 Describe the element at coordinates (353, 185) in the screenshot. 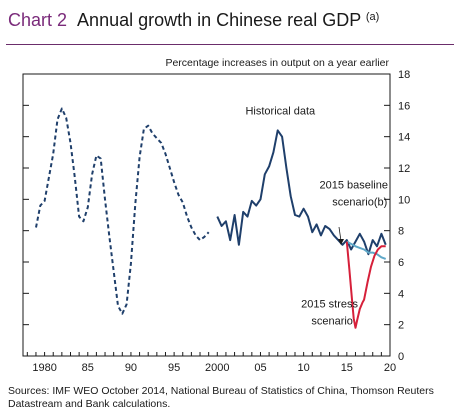

I see `baseline-label: 2015 baseline` at that location.